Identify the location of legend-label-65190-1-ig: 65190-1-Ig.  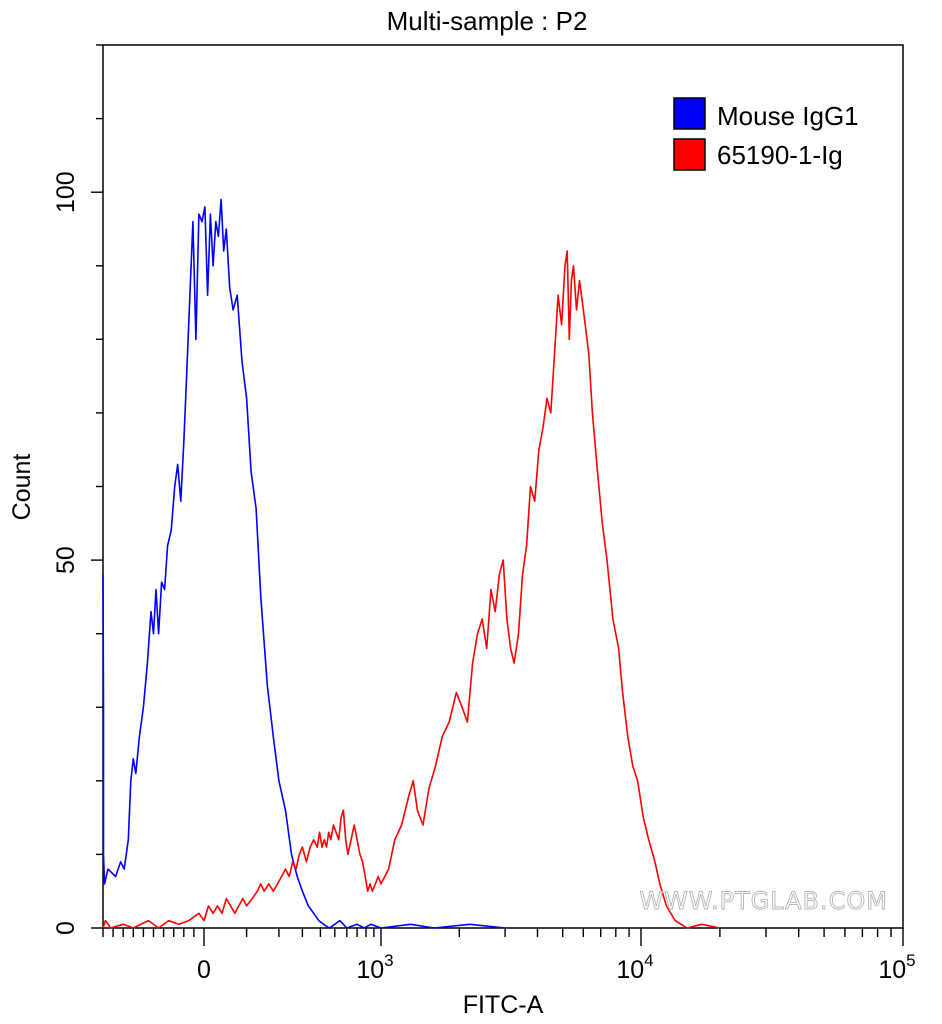
(780, 155).